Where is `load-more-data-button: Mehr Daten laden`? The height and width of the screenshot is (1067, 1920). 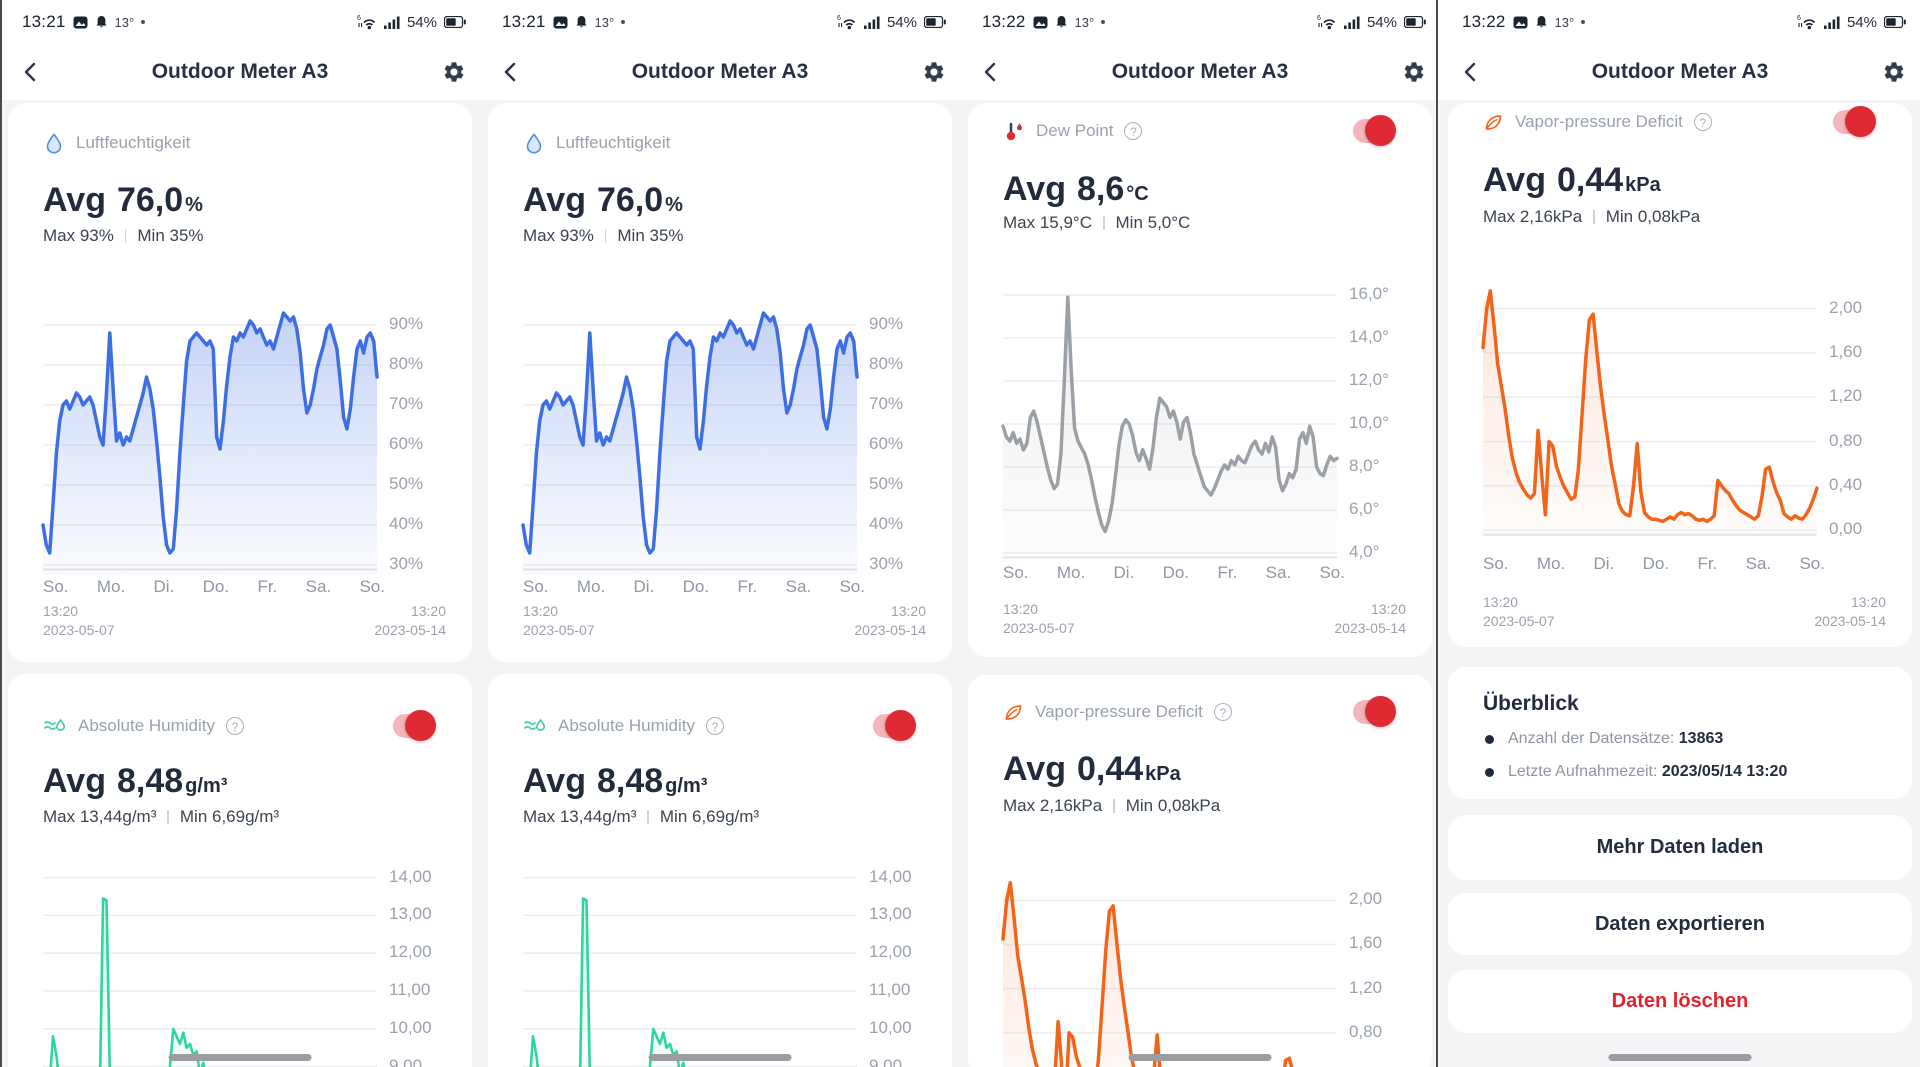
load-more-data-button: Mehr Daten laden is located at coordinates (1680, 847).